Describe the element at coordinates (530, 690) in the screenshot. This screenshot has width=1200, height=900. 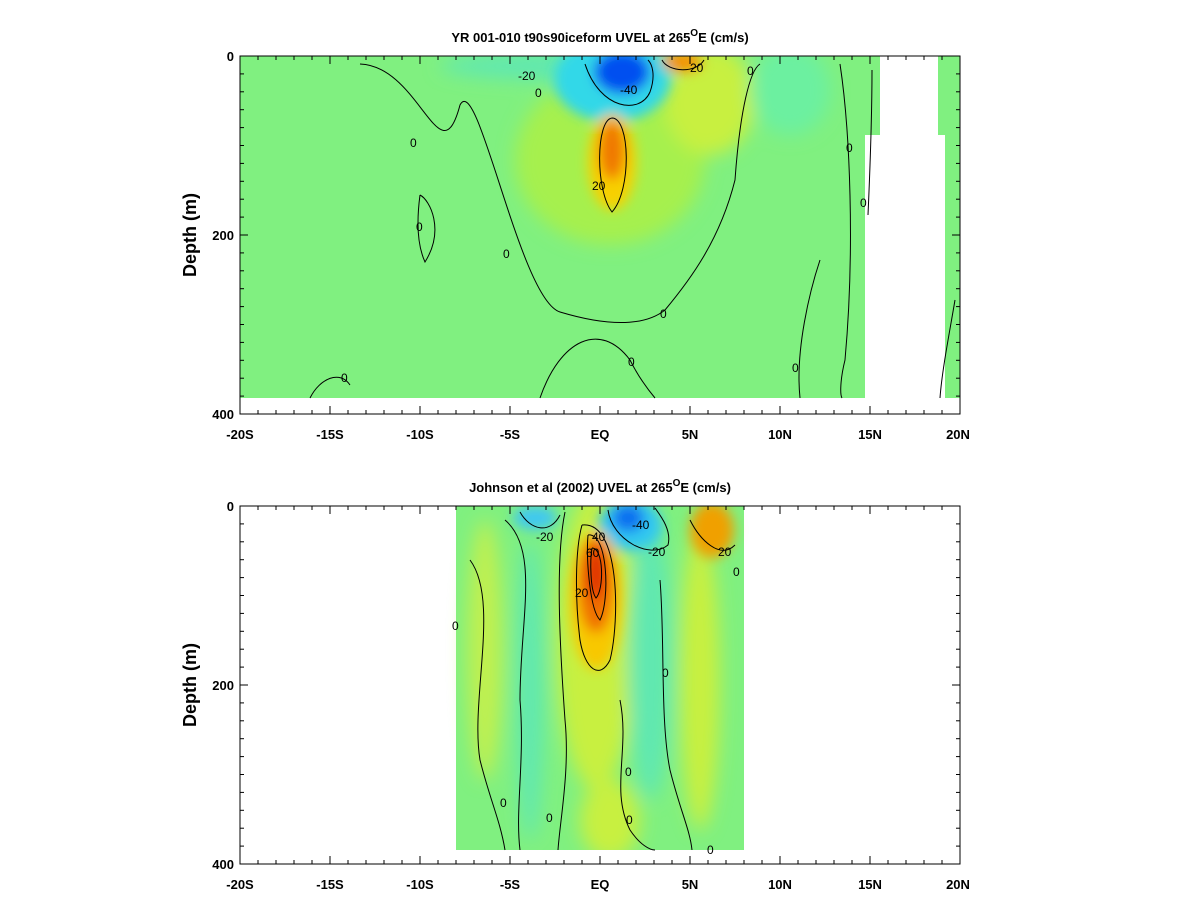
I see `bottom-field-south-cool` at that location.